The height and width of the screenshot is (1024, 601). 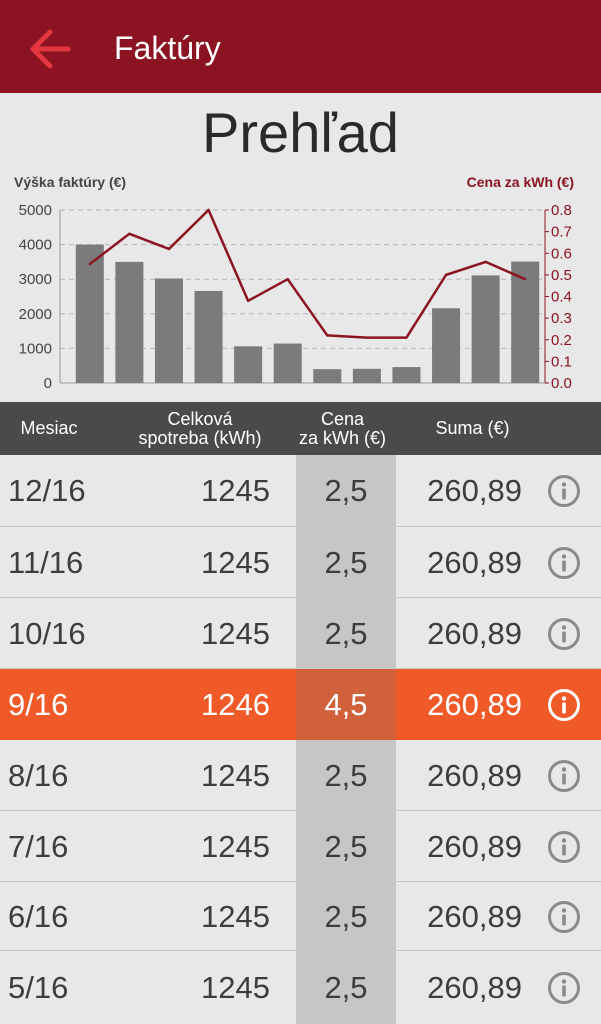 What do you see at coordinates (520, 182) in the screenshot?
I see `right-axis-label: Cena za kWh (€)` at bounding box center [520, 182].